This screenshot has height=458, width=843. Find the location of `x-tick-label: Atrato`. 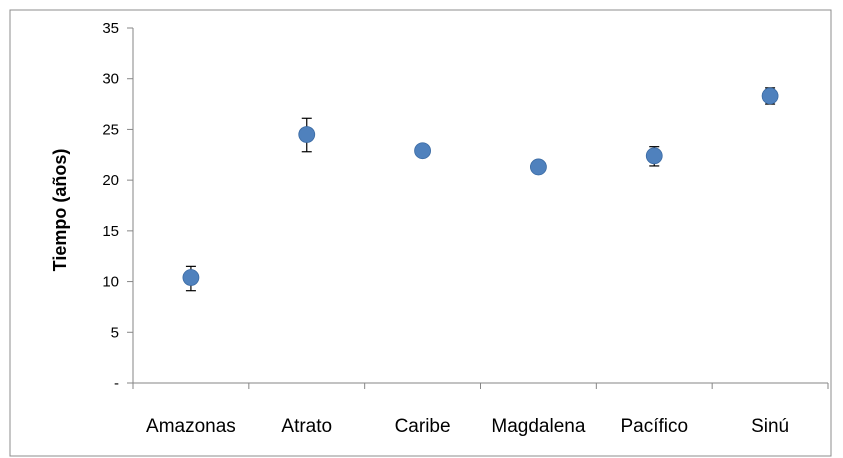

x-tick-label: Atrato is located at coordinates (306, 426).